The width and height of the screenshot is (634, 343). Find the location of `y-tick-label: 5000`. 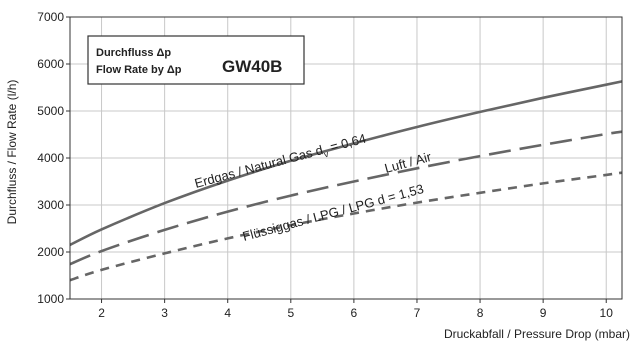

y-tick-label: 5000 is located at coordinates (50, 111).